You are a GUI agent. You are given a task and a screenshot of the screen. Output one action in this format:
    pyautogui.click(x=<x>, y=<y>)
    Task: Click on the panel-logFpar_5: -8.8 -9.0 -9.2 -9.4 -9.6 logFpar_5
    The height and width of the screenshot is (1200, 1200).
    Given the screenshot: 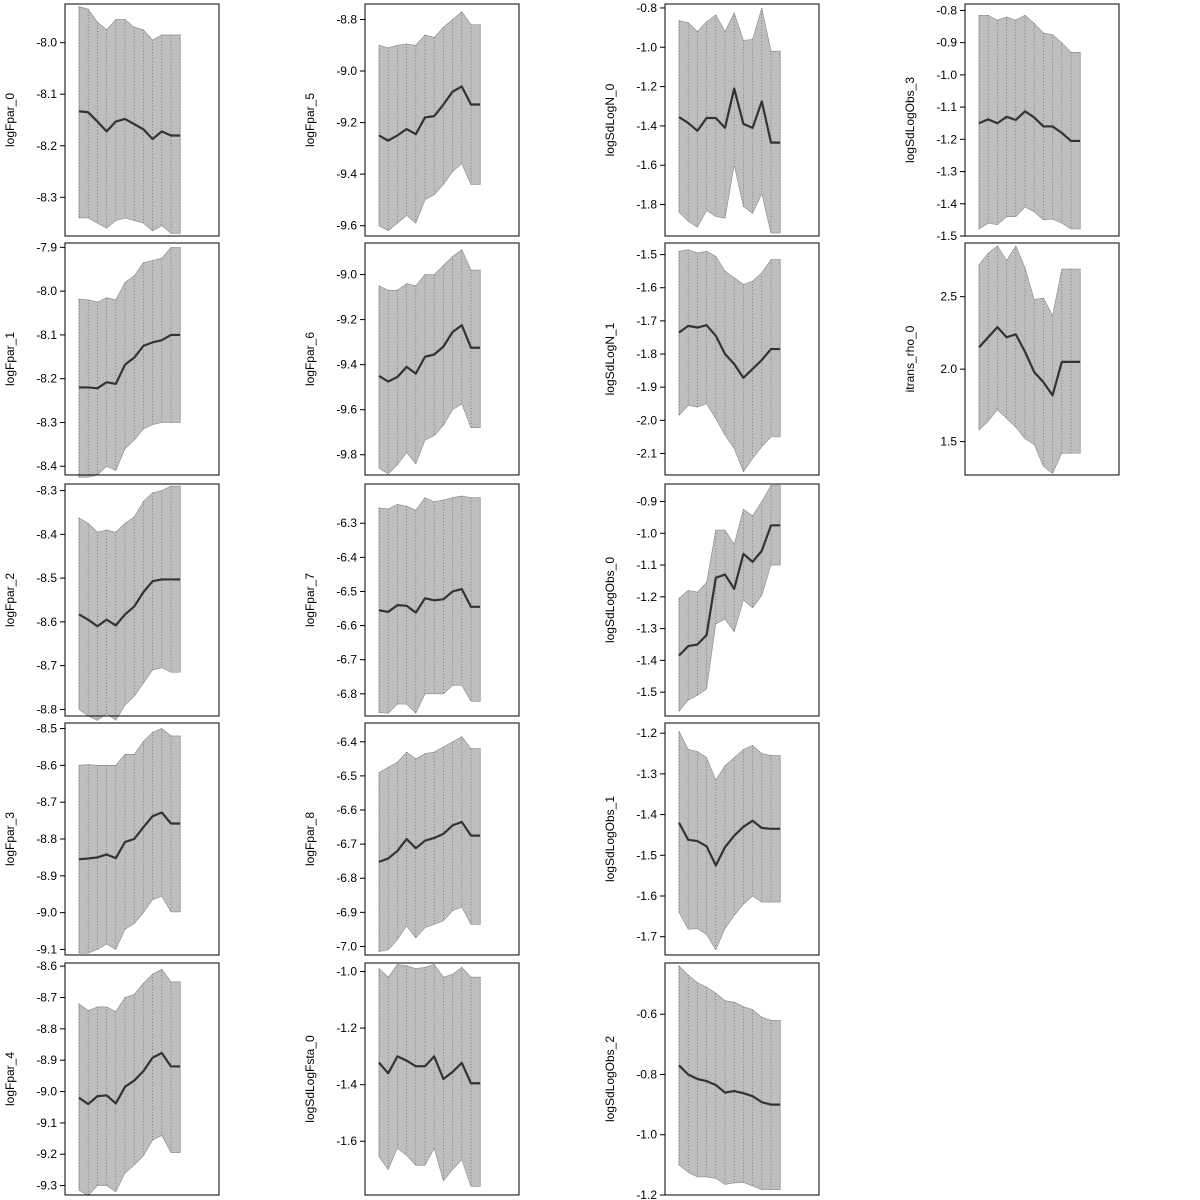 What is the action you would take?
    pyautogui.click(x=411, y=120)
    